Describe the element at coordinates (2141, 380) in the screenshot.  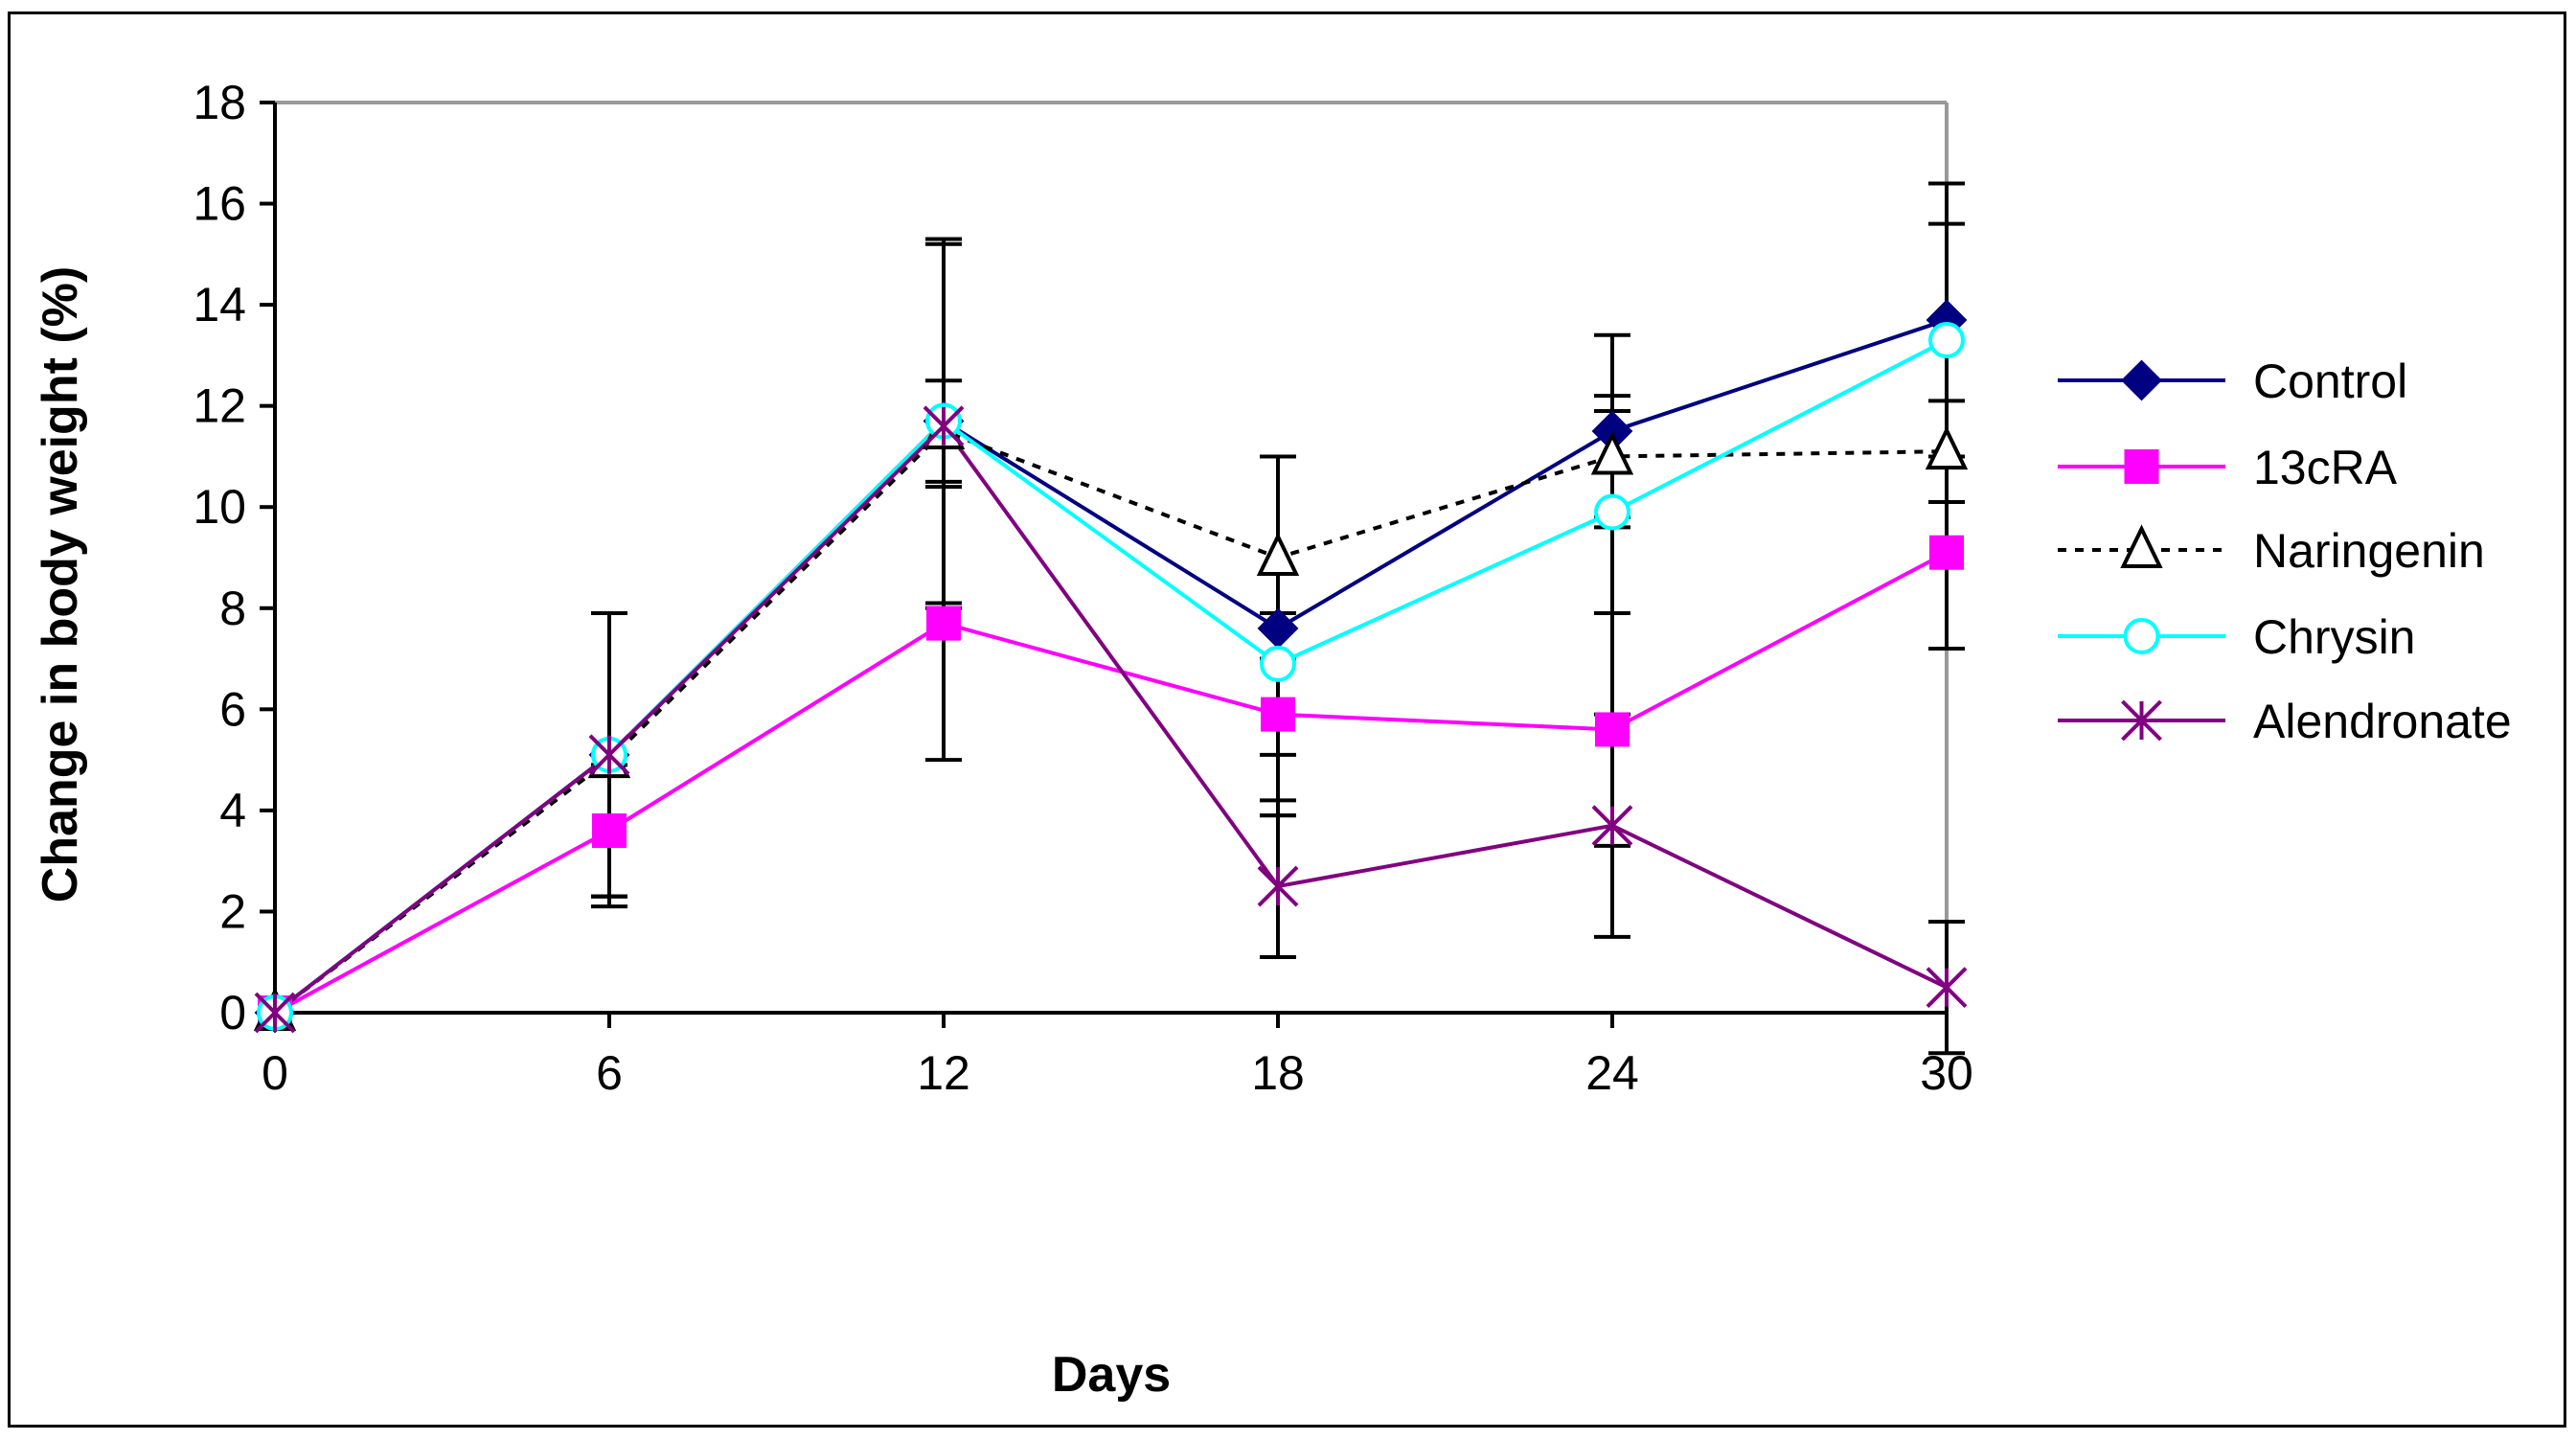
I see `legend-marker-control` at that location.